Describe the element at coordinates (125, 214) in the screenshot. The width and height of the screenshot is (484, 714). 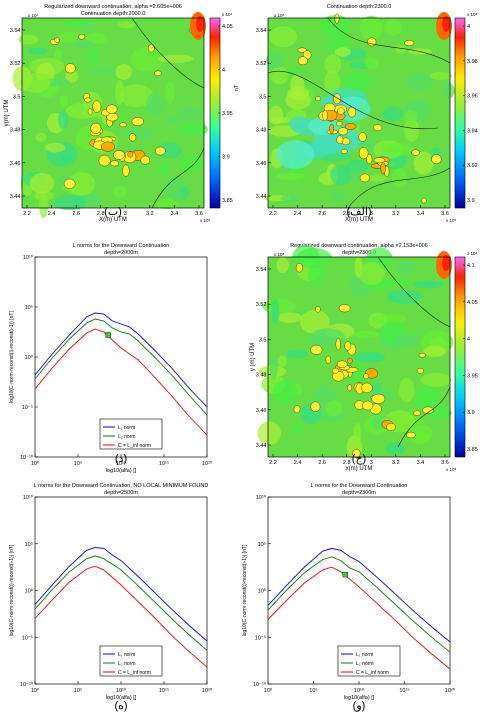
I see `x-tick-label: 3` at that location.